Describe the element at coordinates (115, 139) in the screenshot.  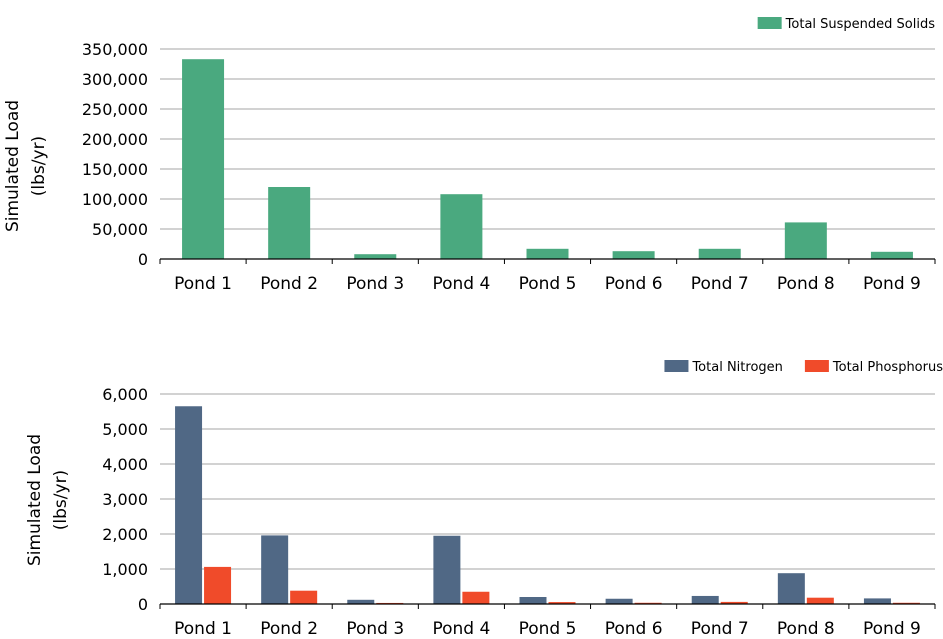
I see `y-tick-label: 200,000` at that location.